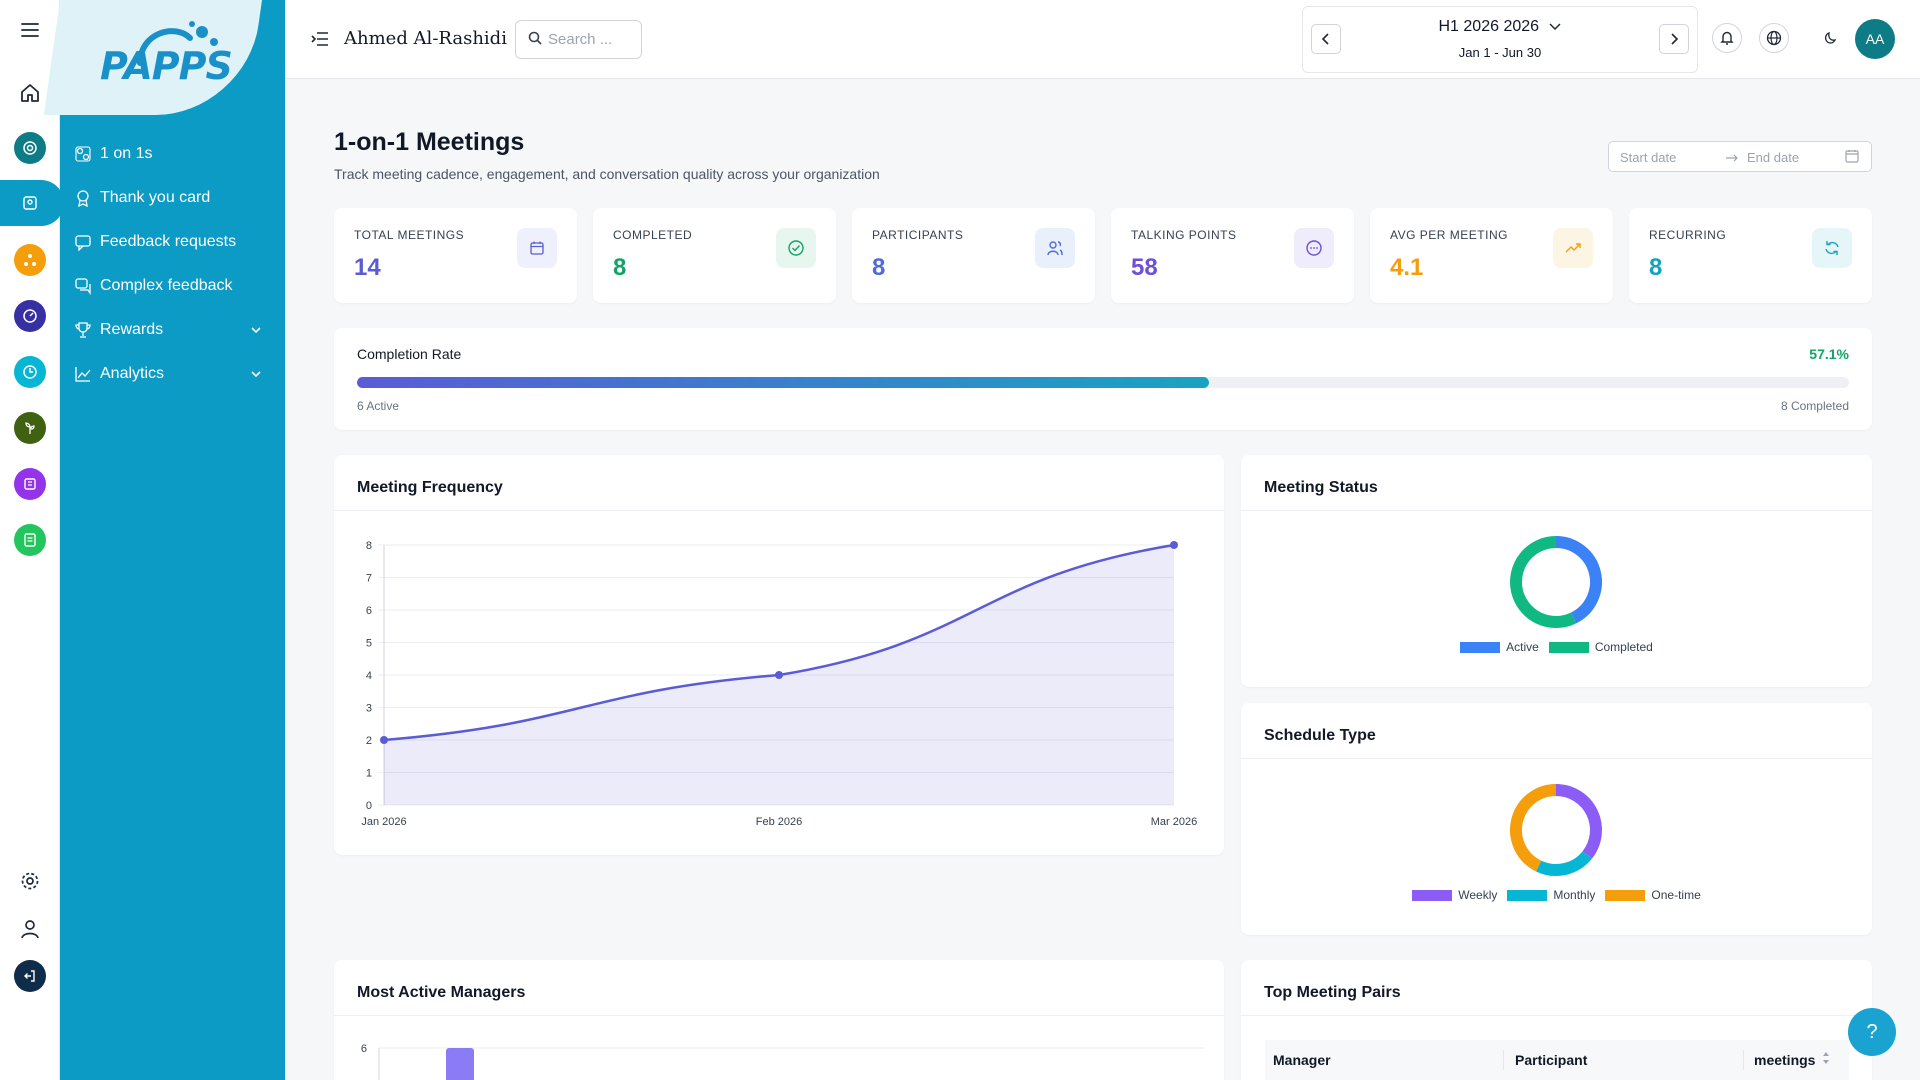 This screenshot has width=1920, height=1080. I want to click on settings-icon, so click(30, 881).